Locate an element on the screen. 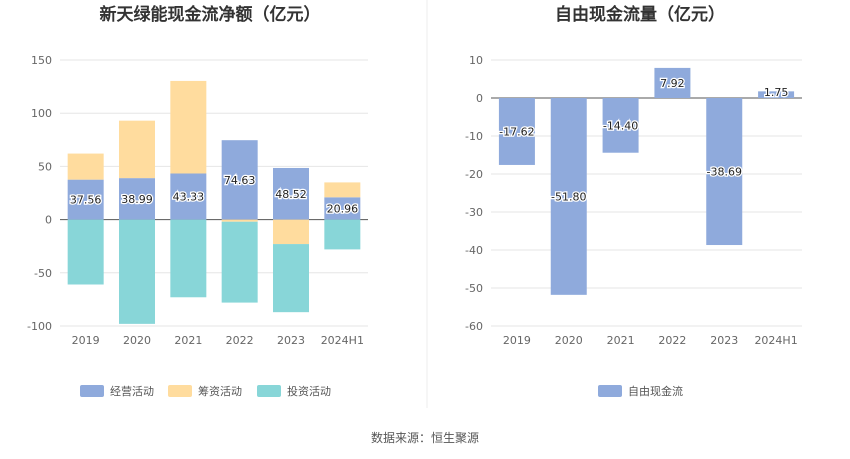  data-label: -38.69 is located at coordinates (724, 172).